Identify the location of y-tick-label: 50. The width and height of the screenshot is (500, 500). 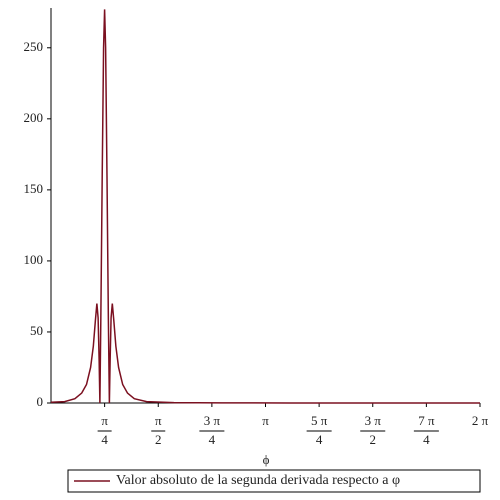
(36, 330).